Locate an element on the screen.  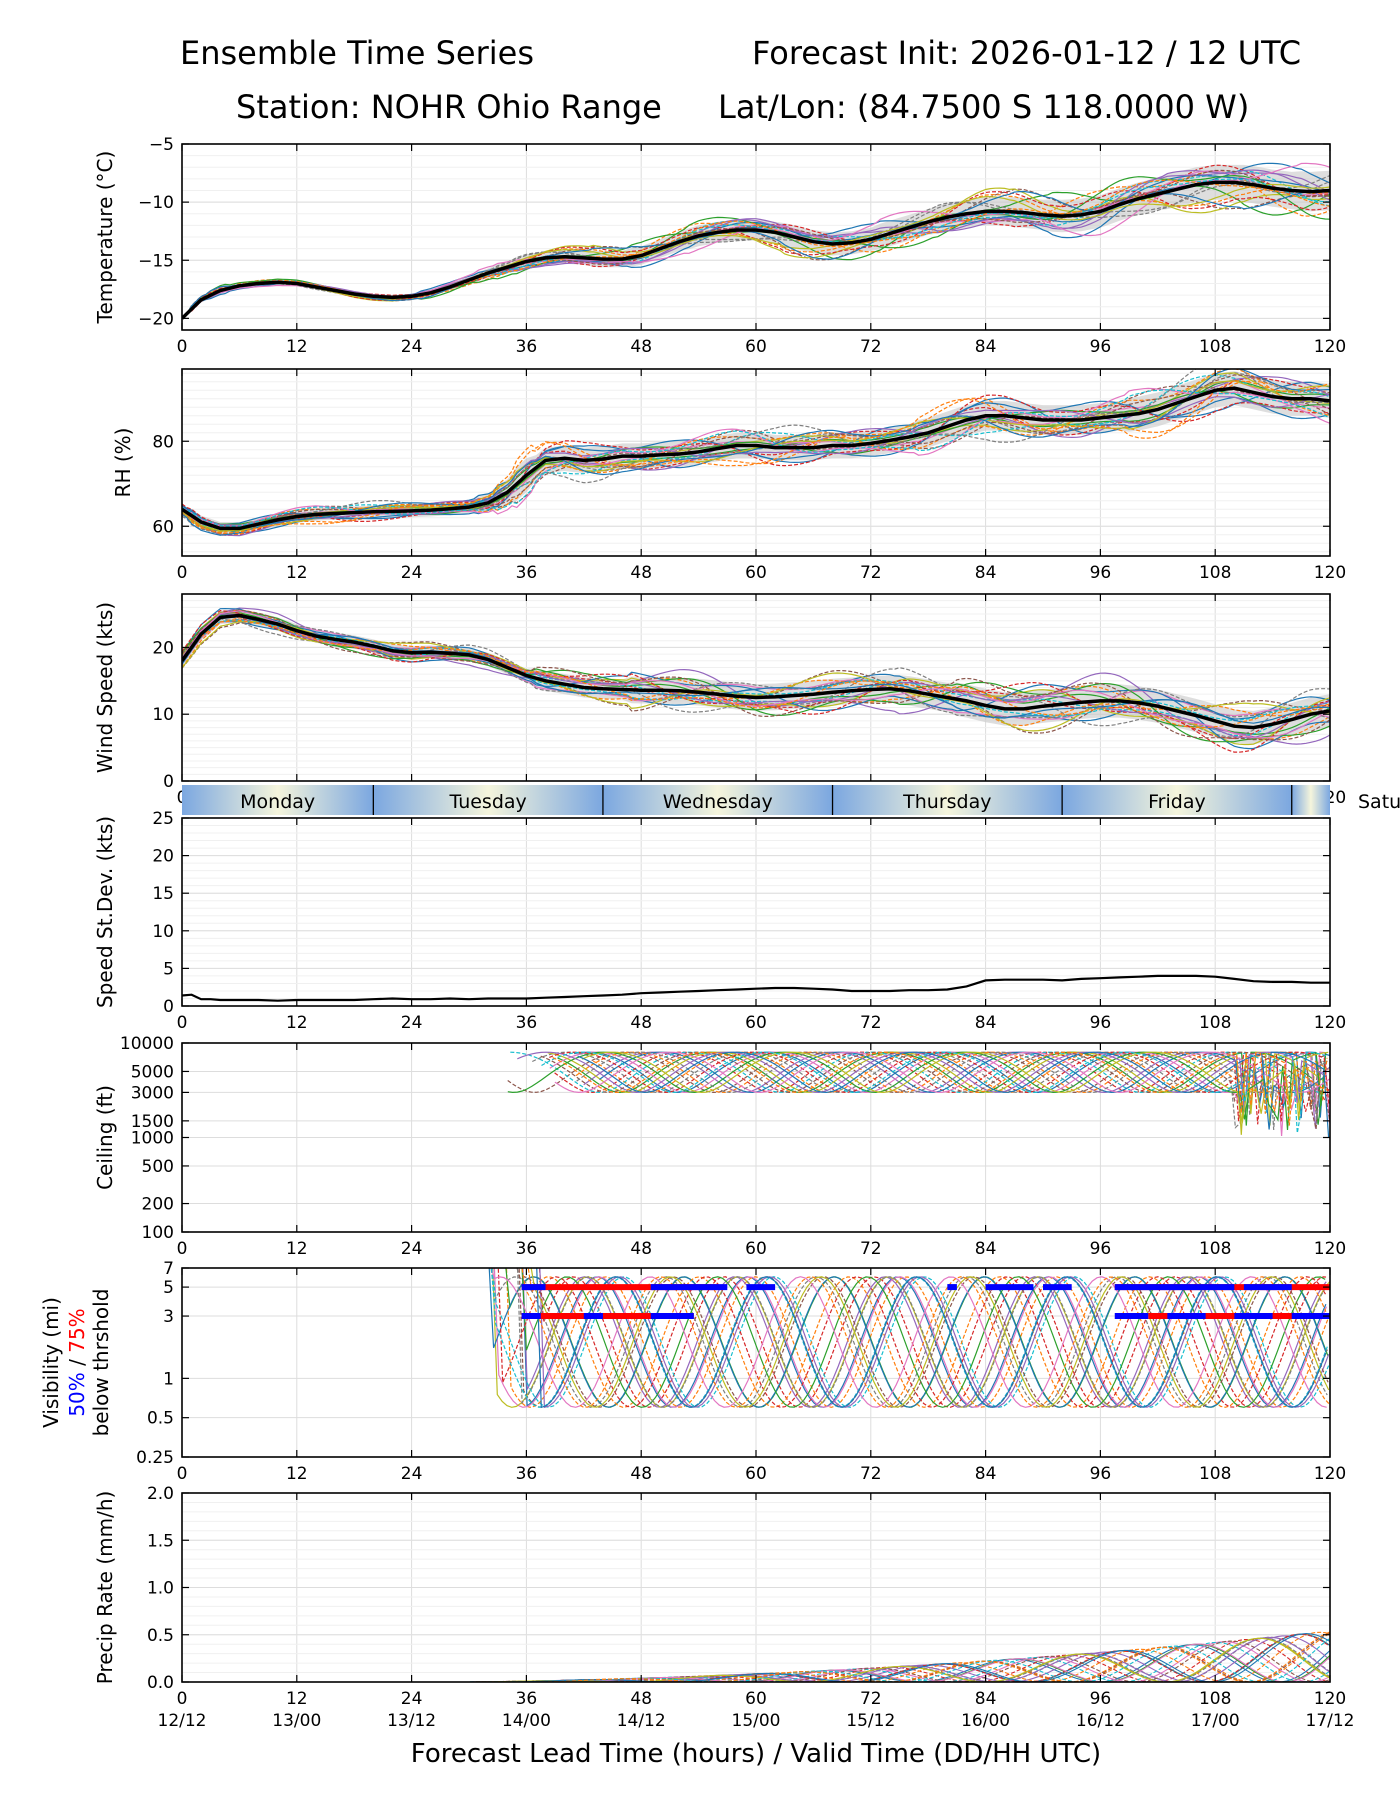
y-tick-label: 500 is located at coordinates (158, 1167).